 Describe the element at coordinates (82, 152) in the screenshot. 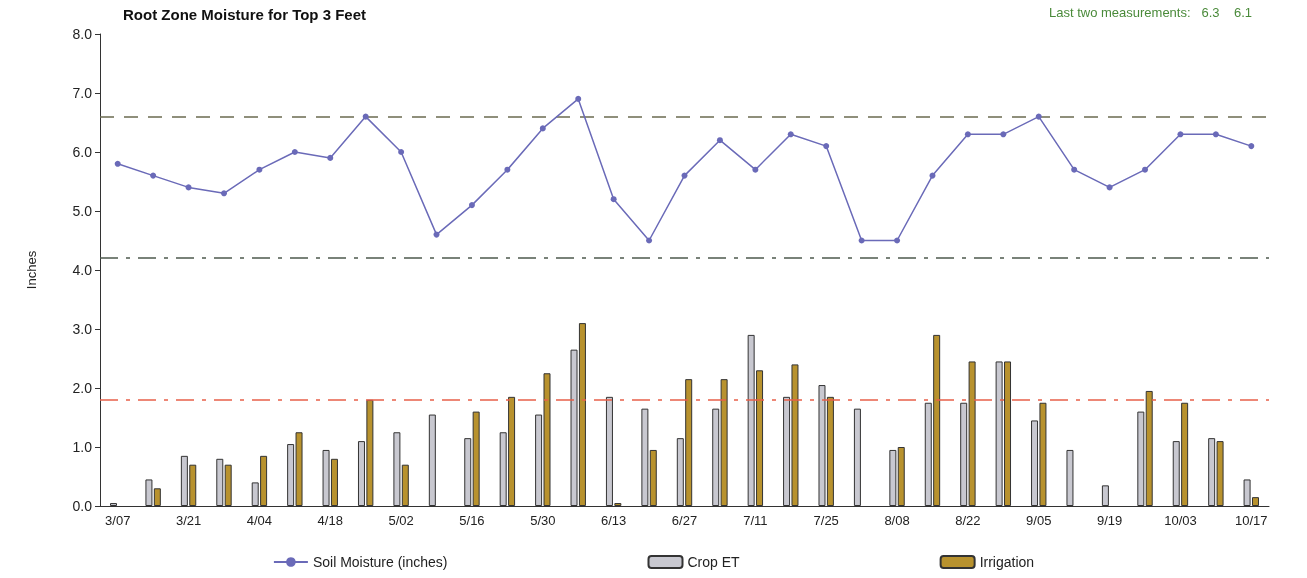

I see `y-tick-label: 6.0` at that location.